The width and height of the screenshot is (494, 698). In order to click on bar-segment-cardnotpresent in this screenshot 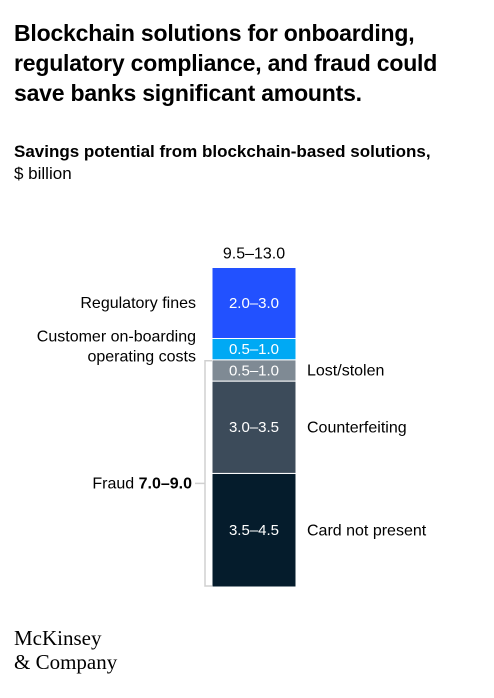, I will do `click(254, 530)`.